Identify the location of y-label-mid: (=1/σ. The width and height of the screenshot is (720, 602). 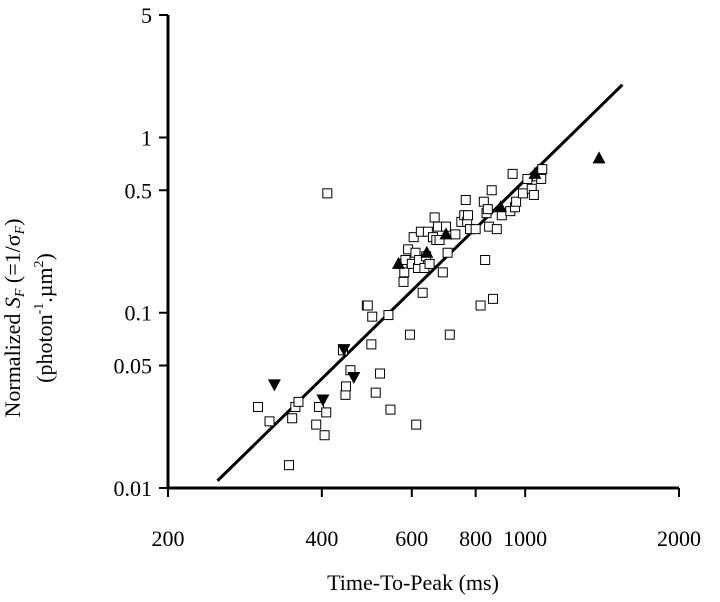
(12, 261).